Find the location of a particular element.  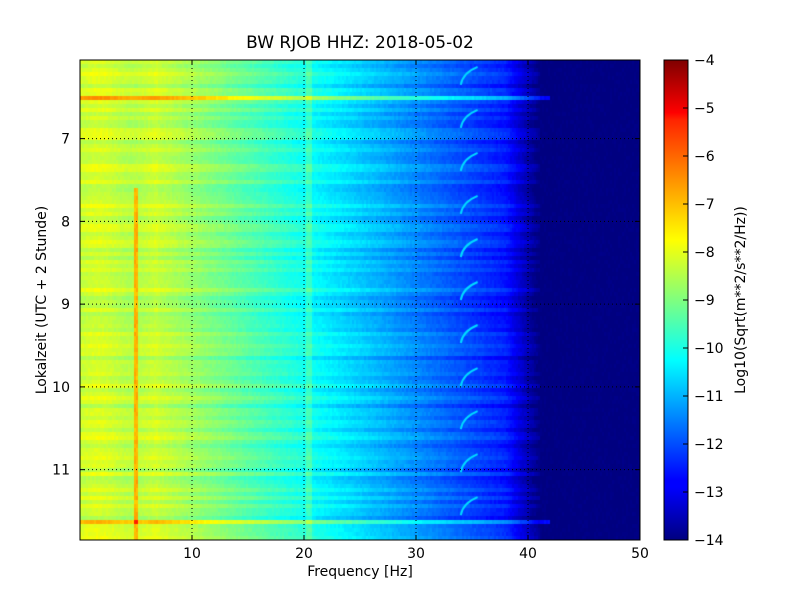

colorbar-tick-label: −13 is located at coordinates (709, 493).